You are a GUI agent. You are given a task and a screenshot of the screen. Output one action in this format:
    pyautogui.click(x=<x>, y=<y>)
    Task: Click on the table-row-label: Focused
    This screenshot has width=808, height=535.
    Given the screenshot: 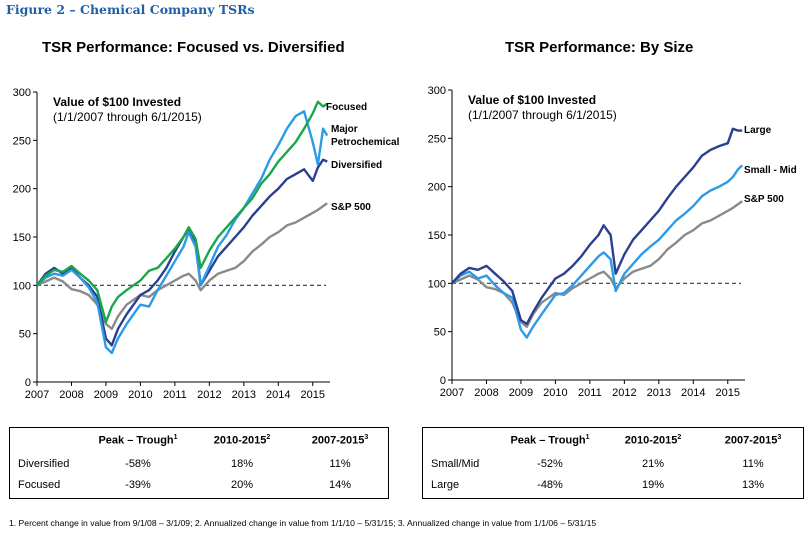 What is the action you would take?
    pyautogui.click(x=39, y=485)
    